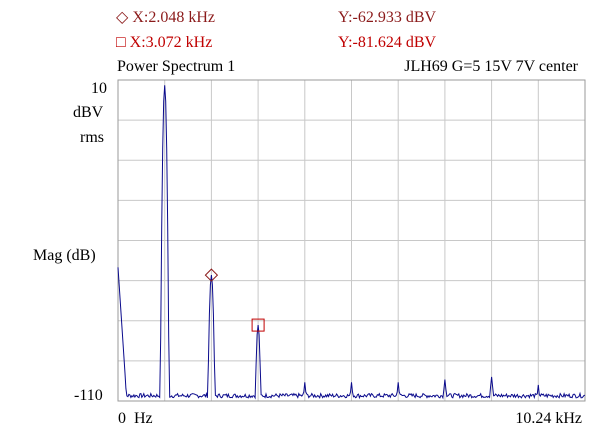 This screenshot has height=437, width=599. I want to click on chart-title: Power Spectrum 1, so click(176, 66).